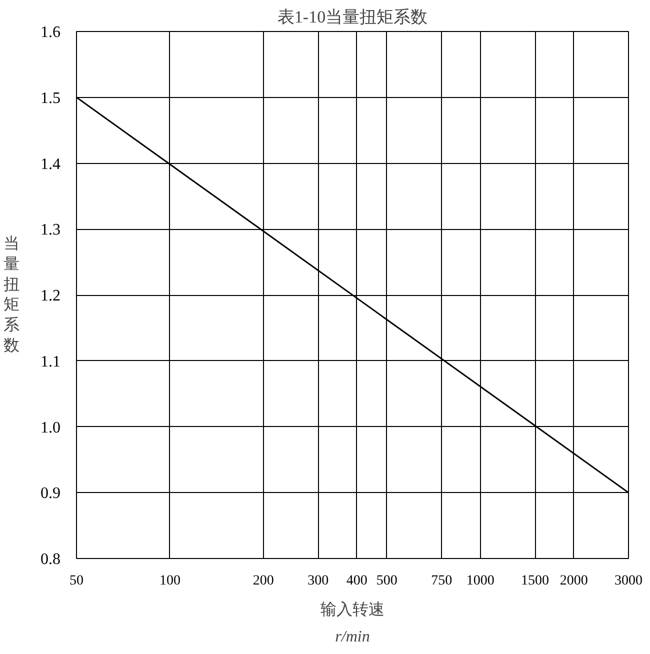  I want to click on y-tick-label: 1.5, so click(50, 98).